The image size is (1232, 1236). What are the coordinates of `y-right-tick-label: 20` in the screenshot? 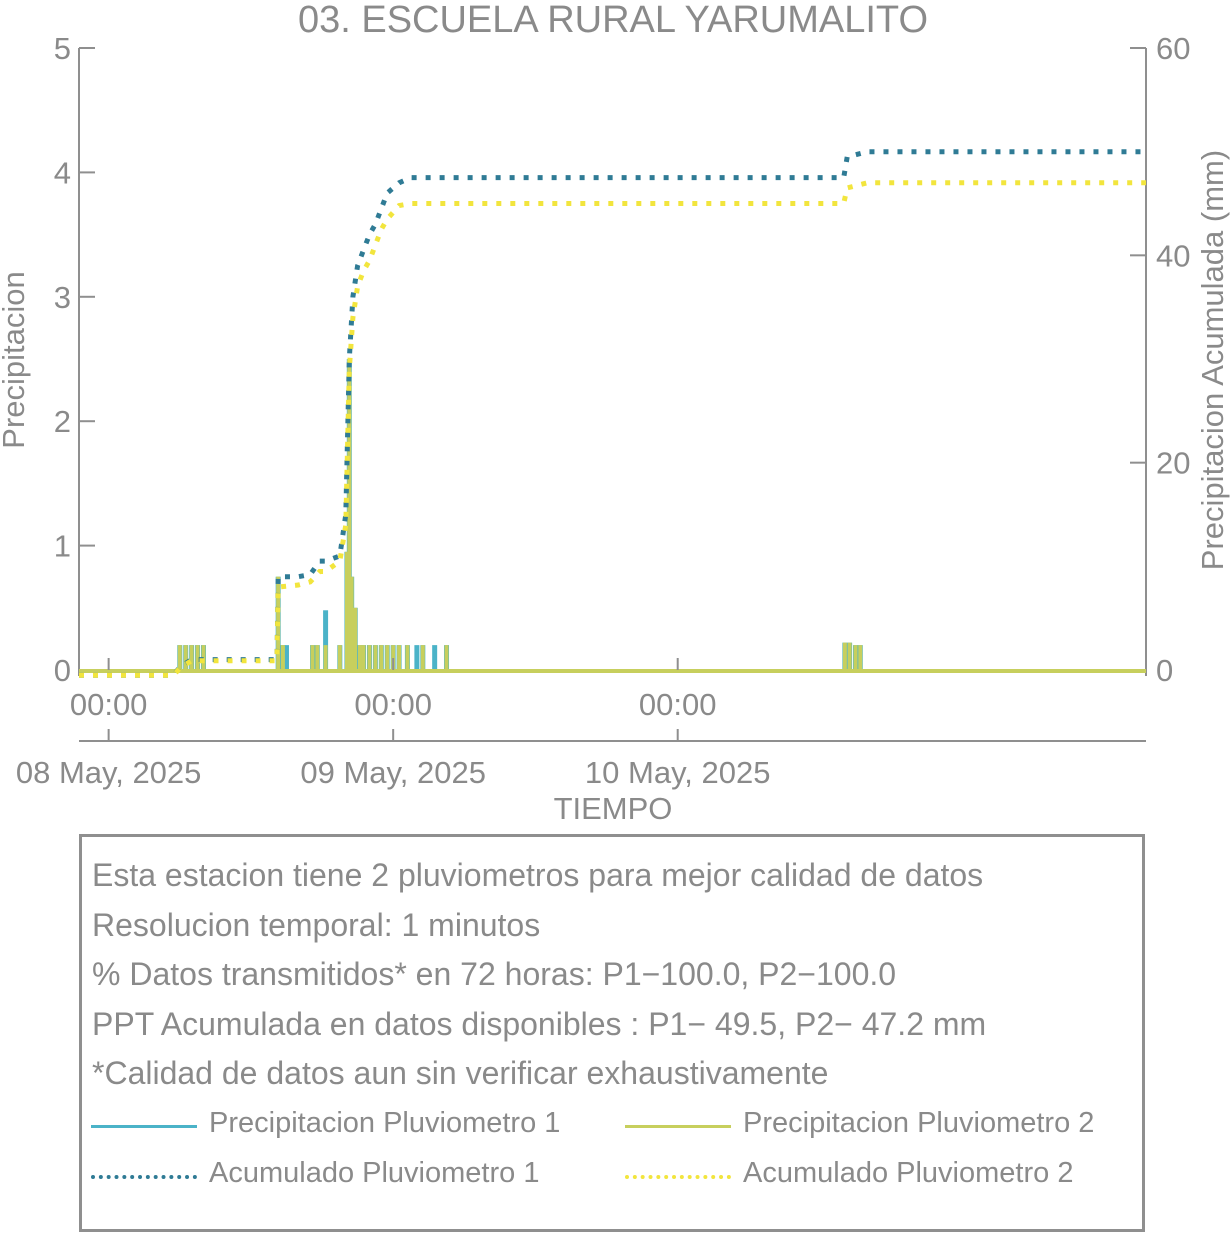 It's located at (1173, 463).